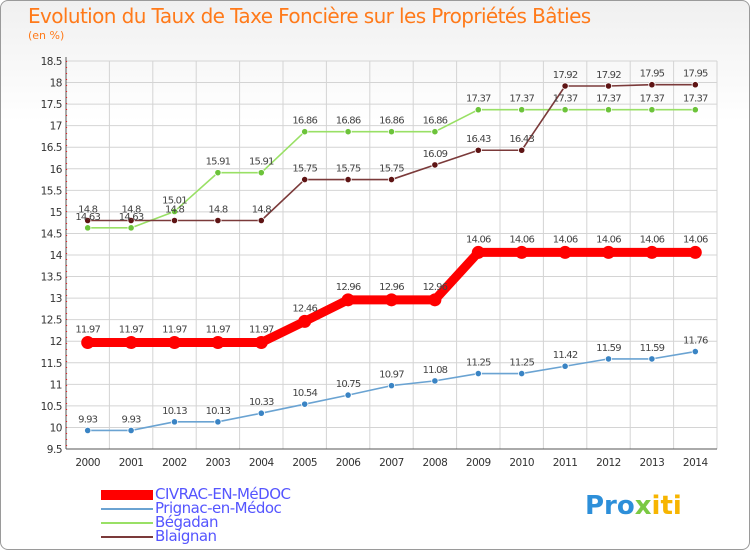  I want to click on data-label: 10.54, so click(304, 393).